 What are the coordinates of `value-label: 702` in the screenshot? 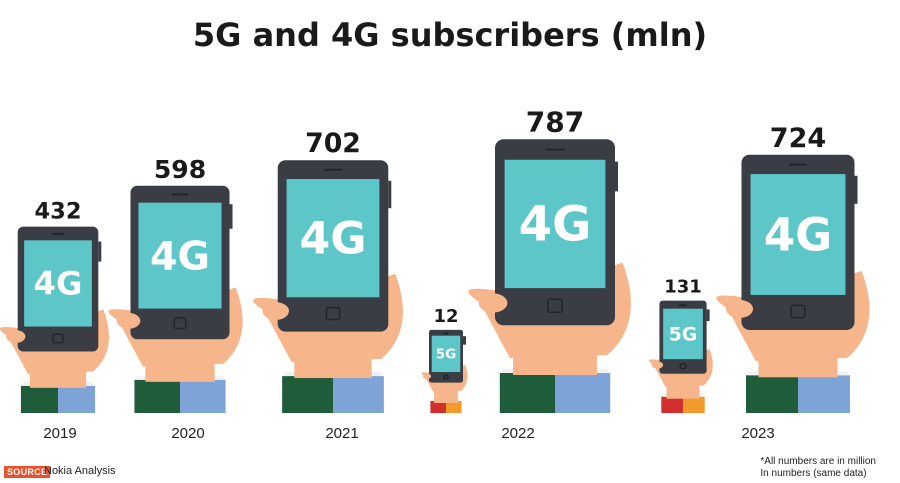 It's located at (333, 143).